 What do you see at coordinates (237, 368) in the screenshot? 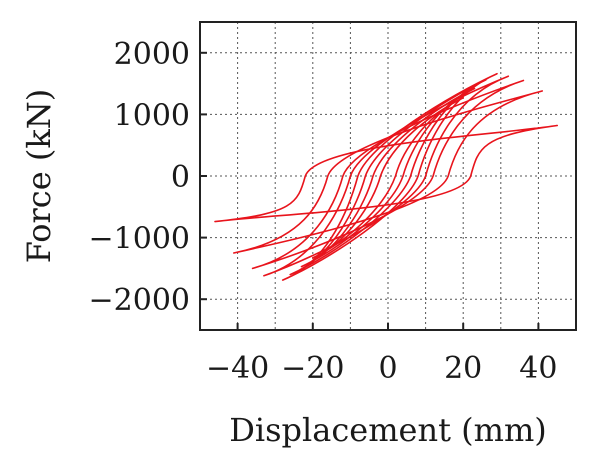
I see `x-tick-label: −40` at bounding box center [237, 368].